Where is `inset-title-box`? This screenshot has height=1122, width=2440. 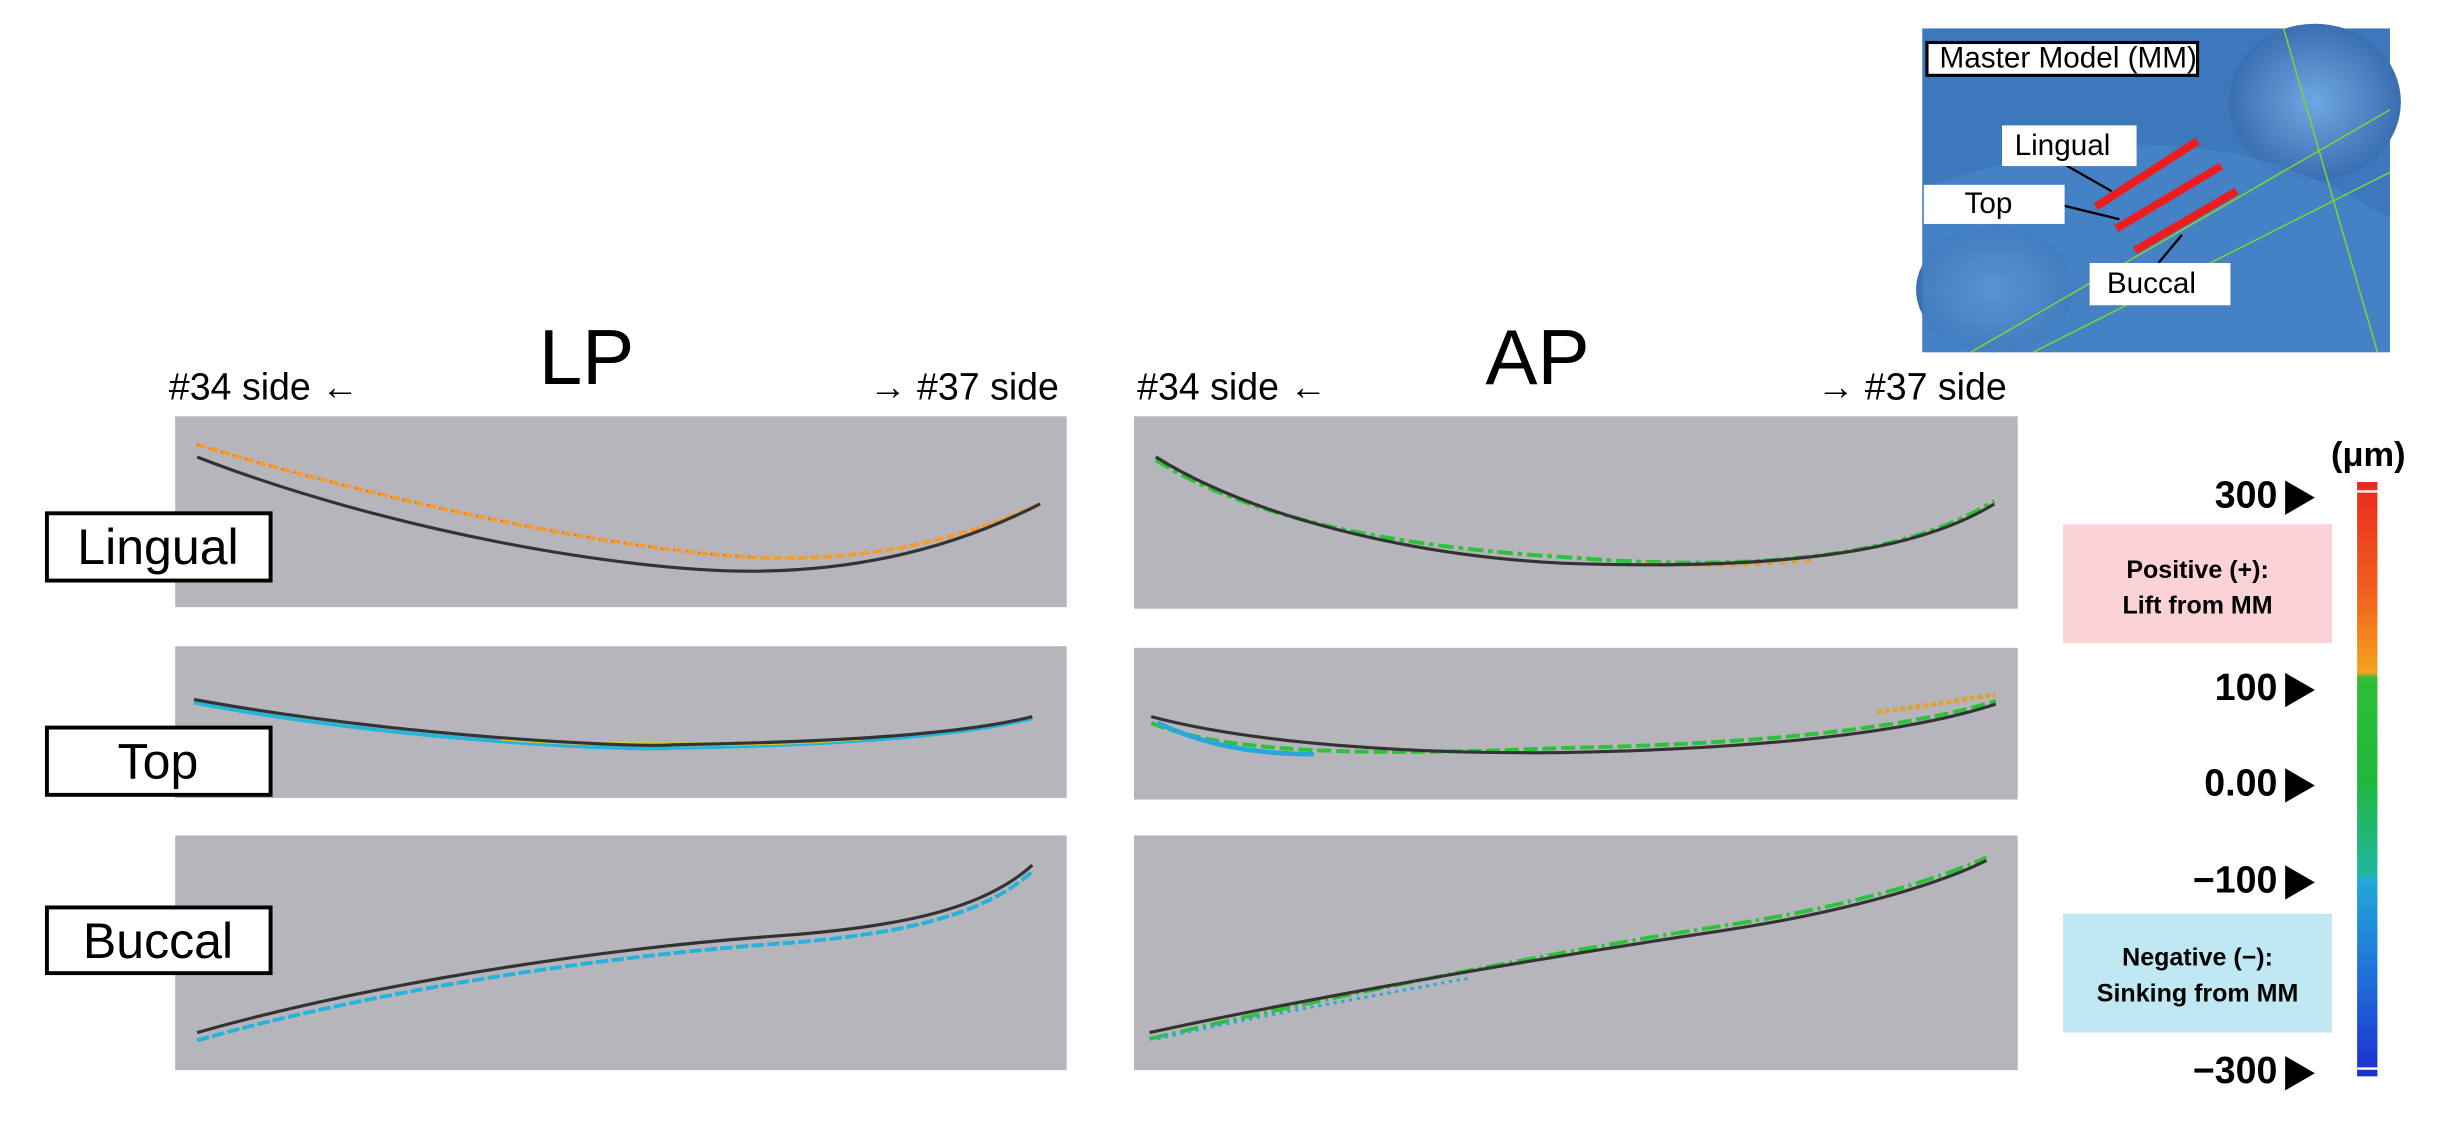
inset-title-box is located at coordinates (2062, 58).